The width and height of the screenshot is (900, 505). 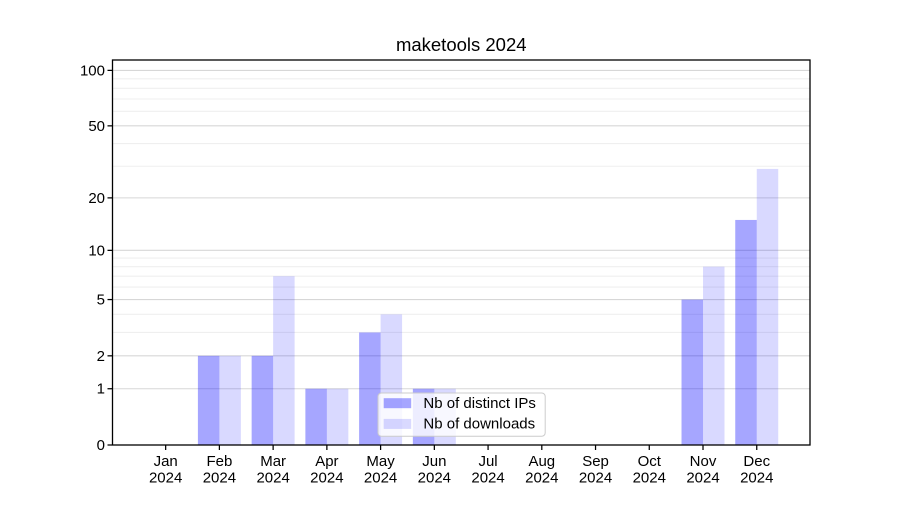 I want to click on svg-text: 0, so click(x=101, y=445).